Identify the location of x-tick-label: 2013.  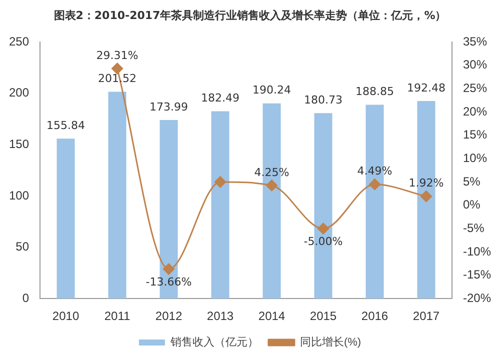
(220, 316).